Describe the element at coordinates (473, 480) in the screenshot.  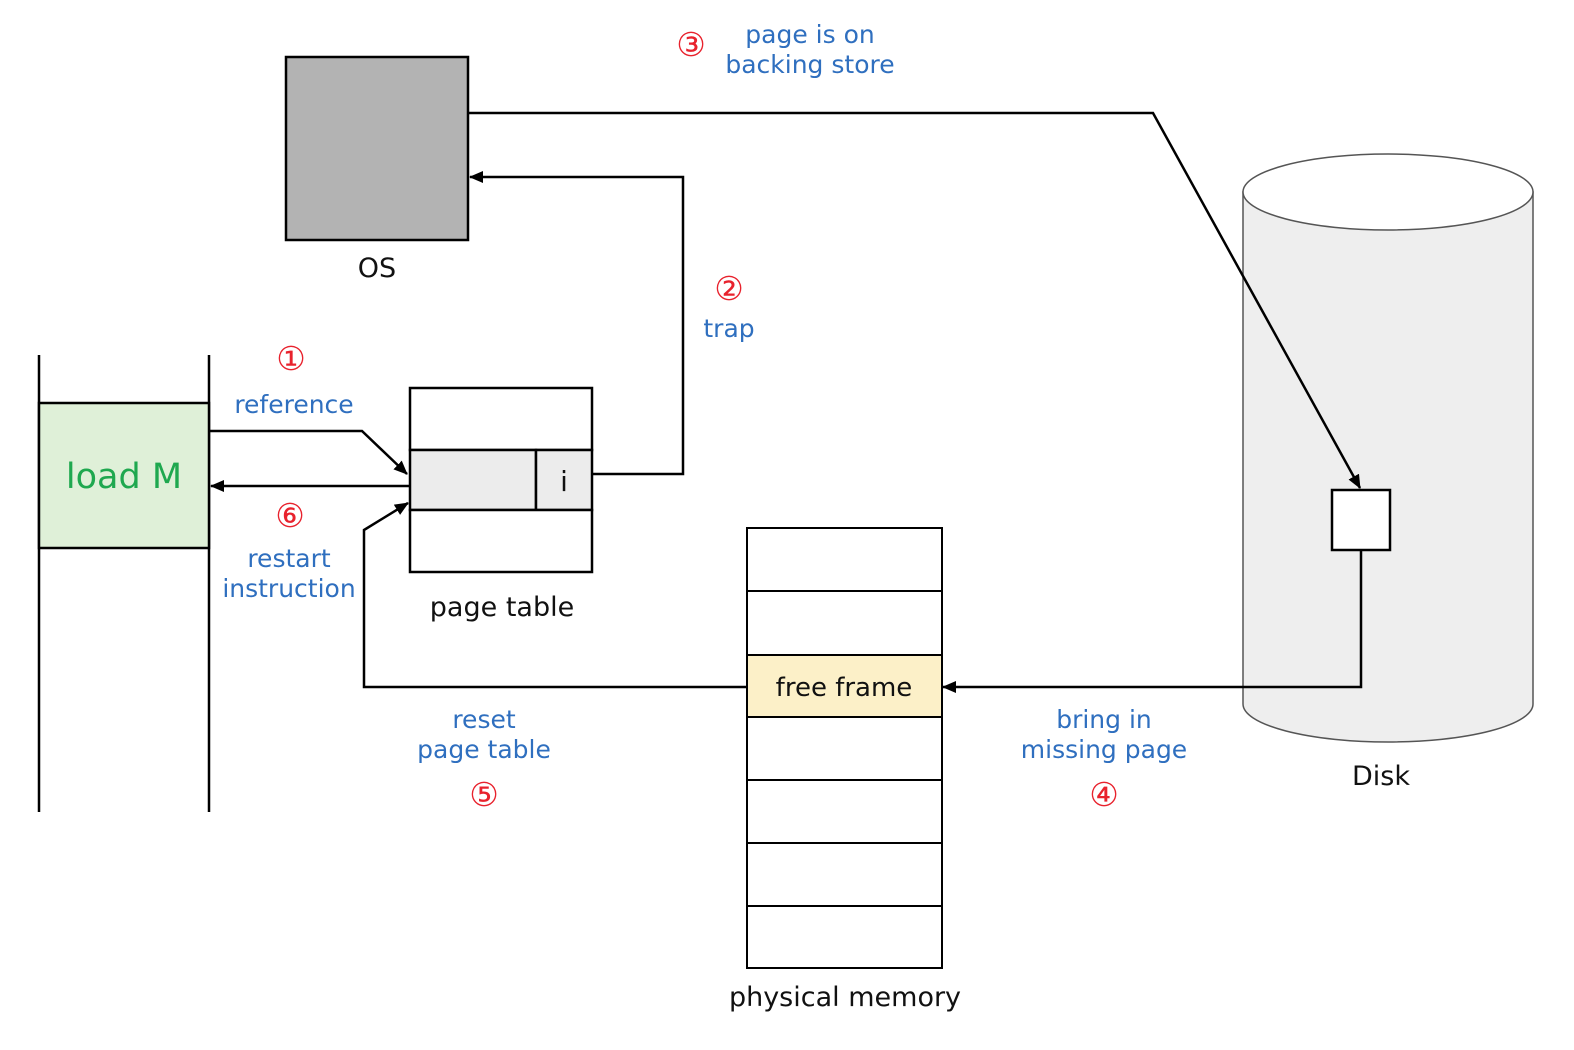
I see `page-table-entry` at that location.